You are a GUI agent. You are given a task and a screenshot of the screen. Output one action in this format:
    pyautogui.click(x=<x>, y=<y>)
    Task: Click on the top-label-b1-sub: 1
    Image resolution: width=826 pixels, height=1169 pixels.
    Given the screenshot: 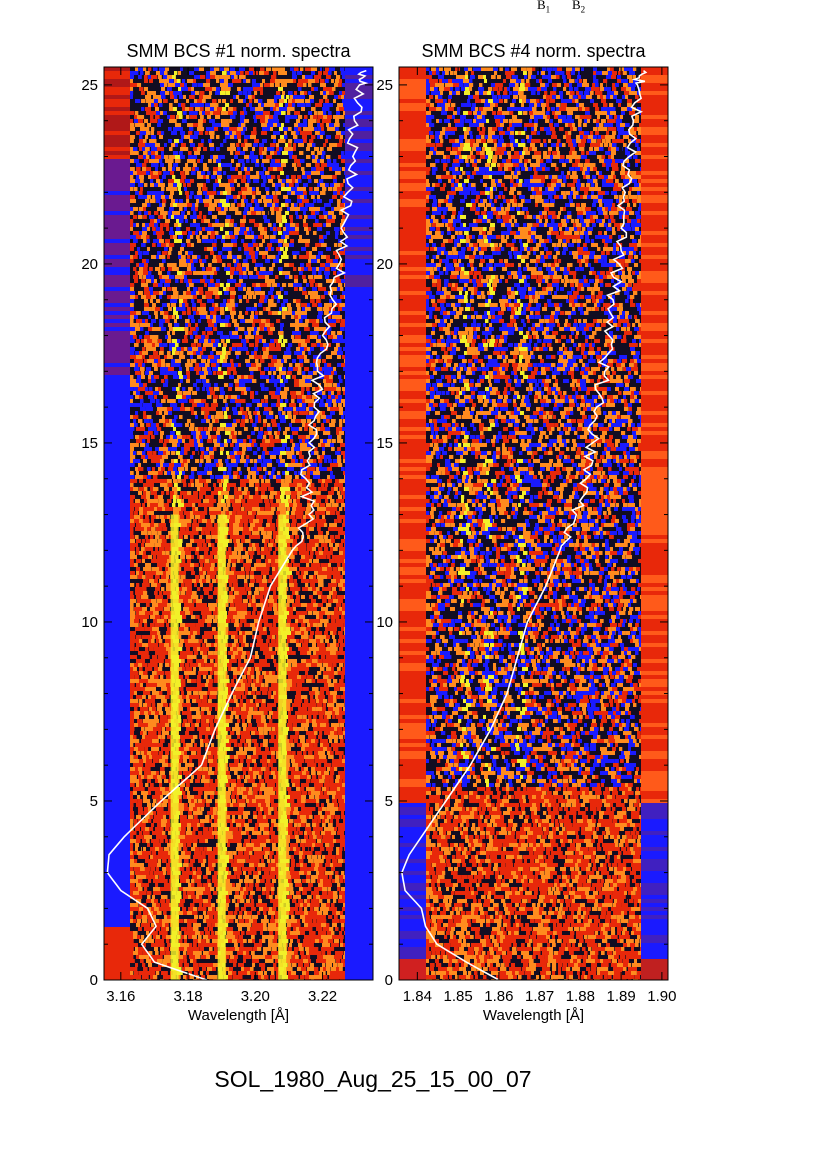 What is the action you would take?
    pyautogui.click(x=548, y=10)
    